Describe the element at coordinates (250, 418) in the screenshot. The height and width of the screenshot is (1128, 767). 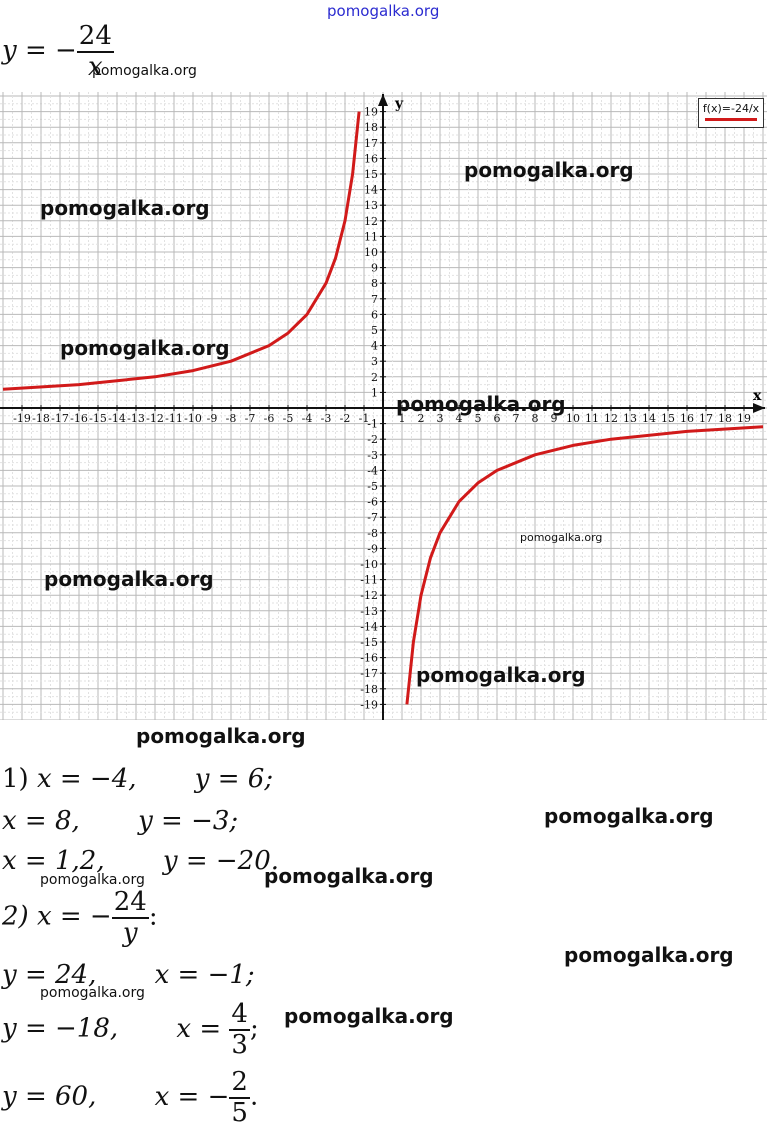
I see `x-tick-label: -7` at that location.